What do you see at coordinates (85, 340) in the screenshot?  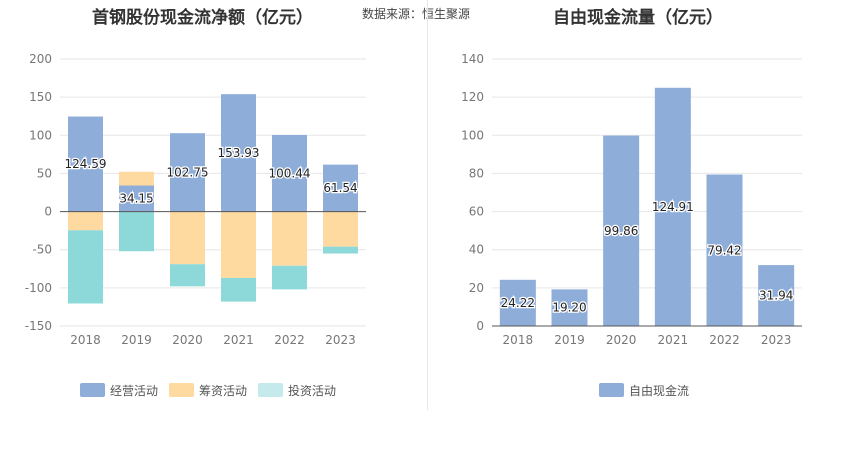 I see `left-x-tick-label: 2018` at bounding box center [85, 340].